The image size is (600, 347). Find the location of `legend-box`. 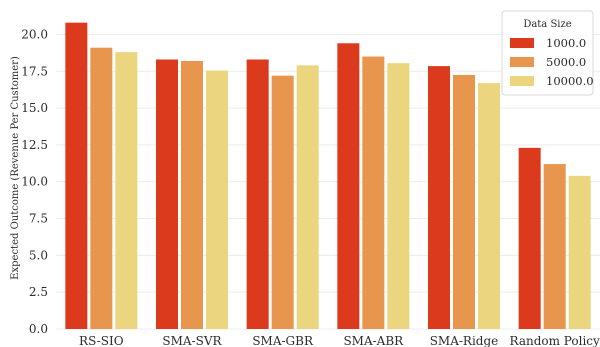

legend-box is located at coordinates (547, 53).